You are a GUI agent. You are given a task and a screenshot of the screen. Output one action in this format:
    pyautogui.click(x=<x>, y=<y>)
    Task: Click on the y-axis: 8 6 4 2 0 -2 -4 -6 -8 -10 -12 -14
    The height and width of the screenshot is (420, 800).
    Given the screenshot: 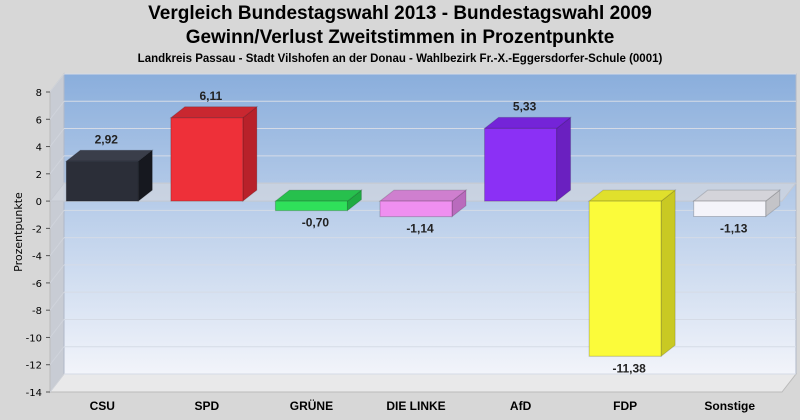 What is the action you would take?
    pyautogui.click(x=38, y=243)
    